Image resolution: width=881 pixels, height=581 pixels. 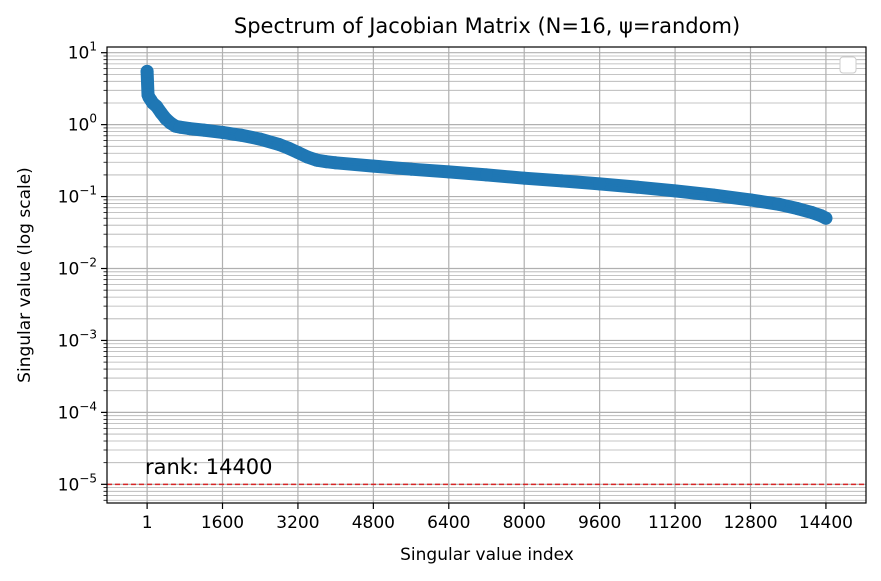 What do you see at coordinates (25, 275) in the screenshot?
I see `y-axis-label: Singular value (log scale)` at bounding box center [25, 275].